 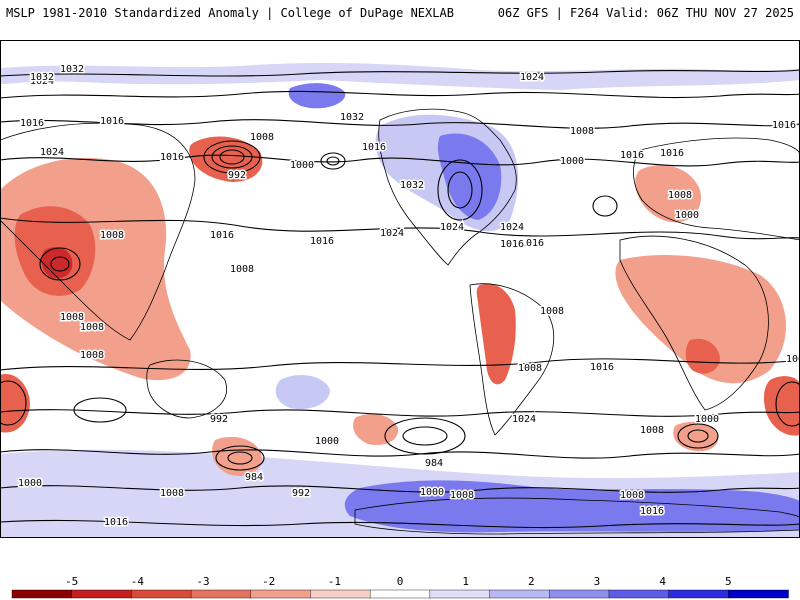 I want to click on africa-low-shading, so click(x=701, y=319).